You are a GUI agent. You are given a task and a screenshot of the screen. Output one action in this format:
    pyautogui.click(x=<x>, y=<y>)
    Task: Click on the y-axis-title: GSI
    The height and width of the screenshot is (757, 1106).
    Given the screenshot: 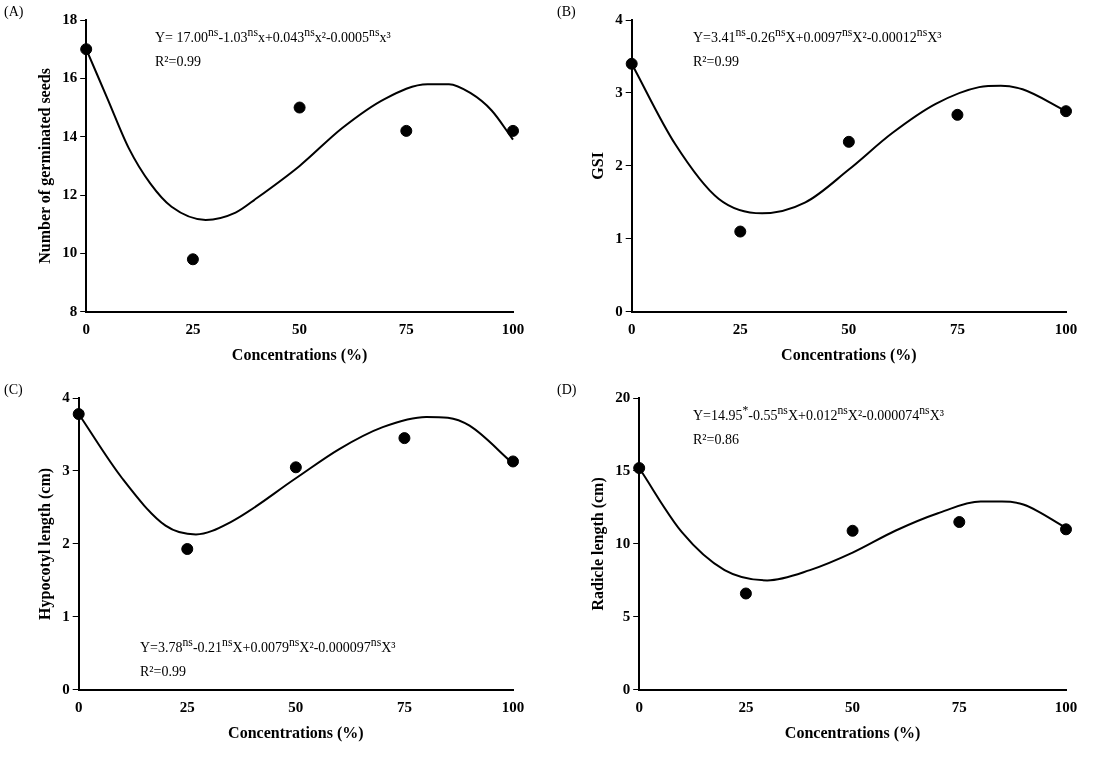 What is the action you would take?
    pyautogui.click(x=597, y=166)
    